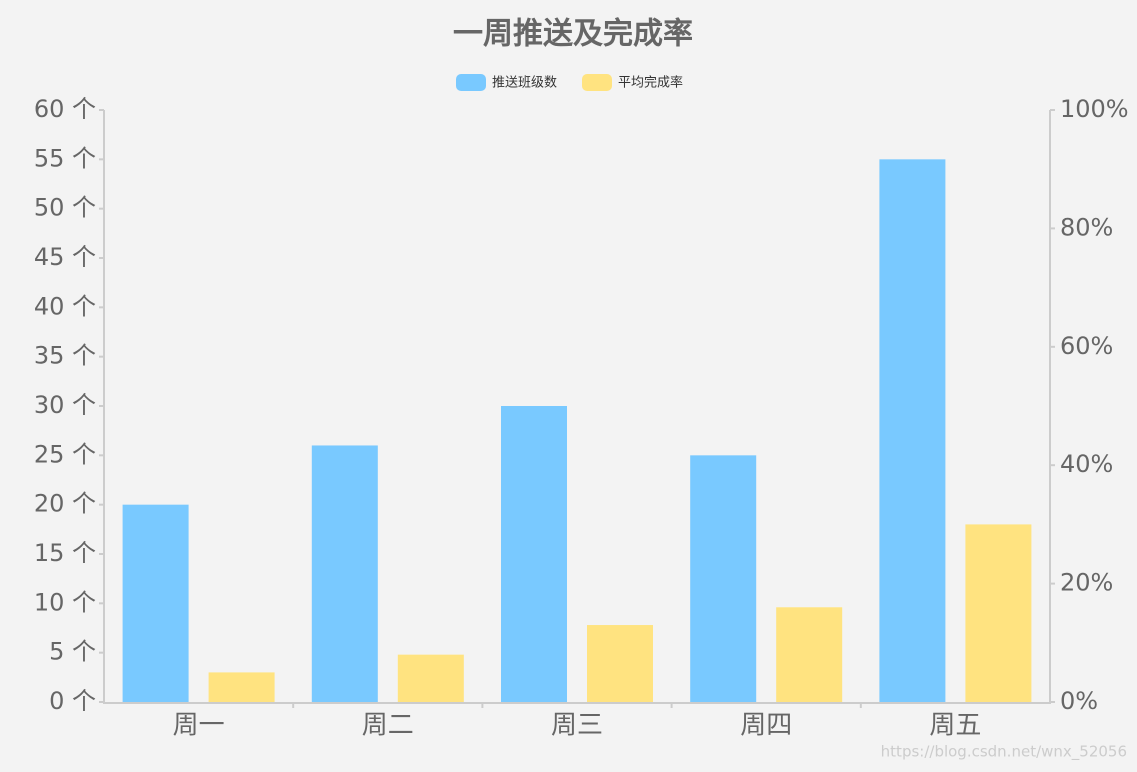 This screenshot has height=772, width=1137. Describe the element at coordinates (65, 504) in the screenshot. I see `y-tick-label: 20 个` at that location.